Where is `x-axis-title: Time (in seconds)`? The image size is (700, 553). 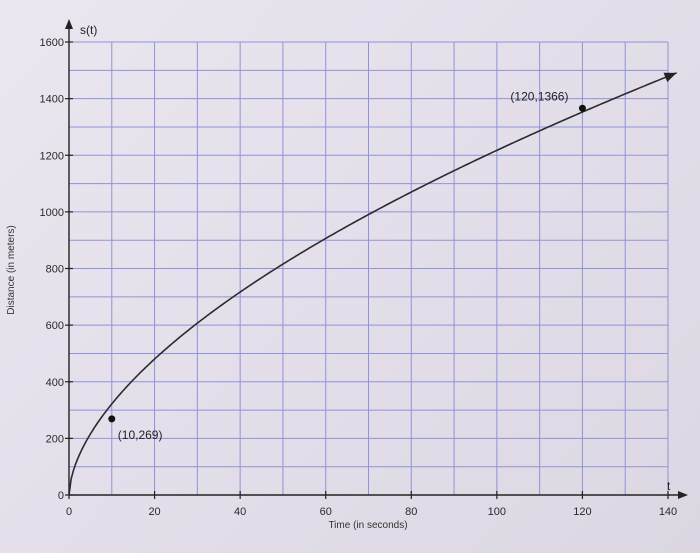
x-axis-title: Time (in seconds) is located at coordinates (367, 525).